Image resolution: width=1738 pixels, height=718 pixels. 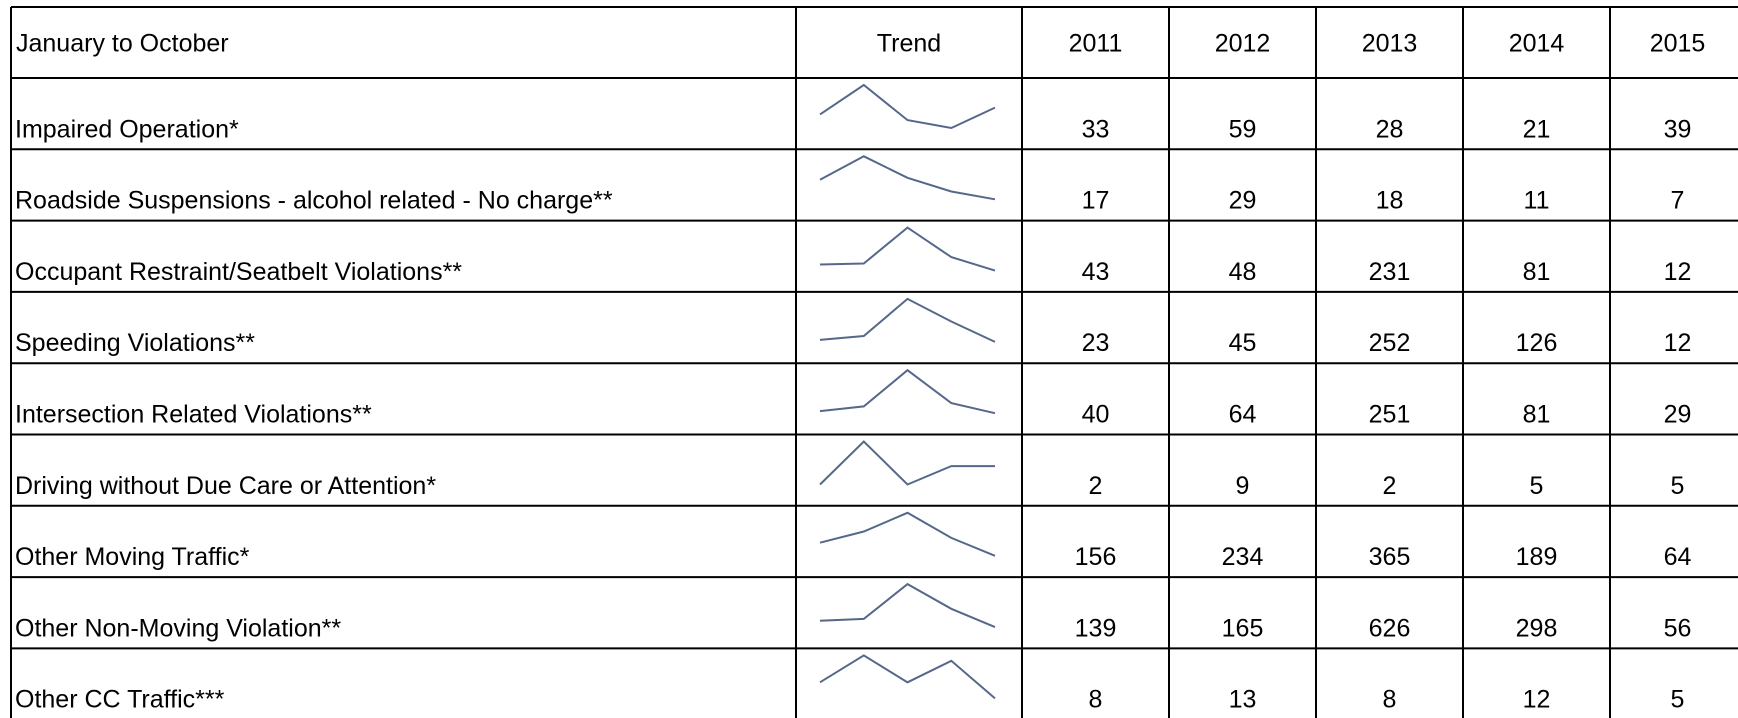 I want to click on row-label: Speeding Violations**, so click(x=135, y=343).